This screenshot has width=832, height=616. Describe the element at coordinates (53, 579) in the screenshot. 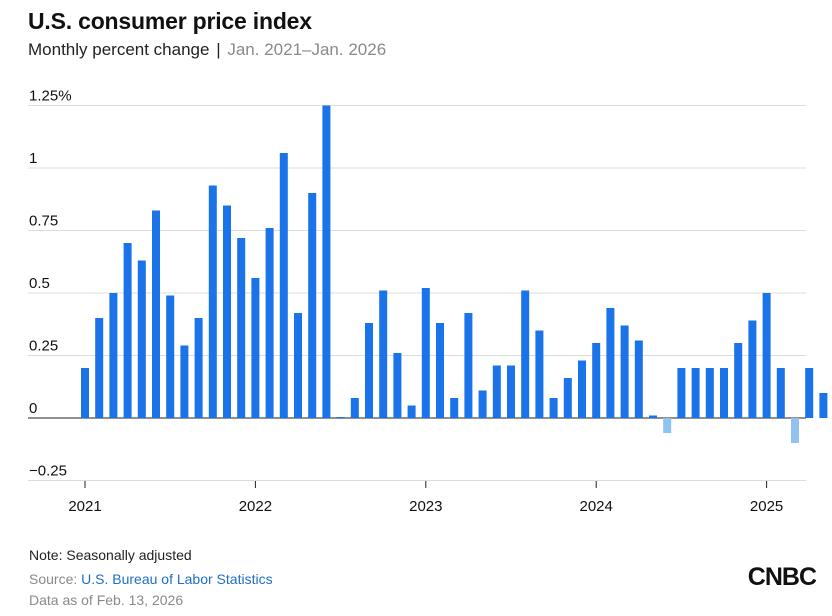

I see `source-prefix: Source:` at that location.